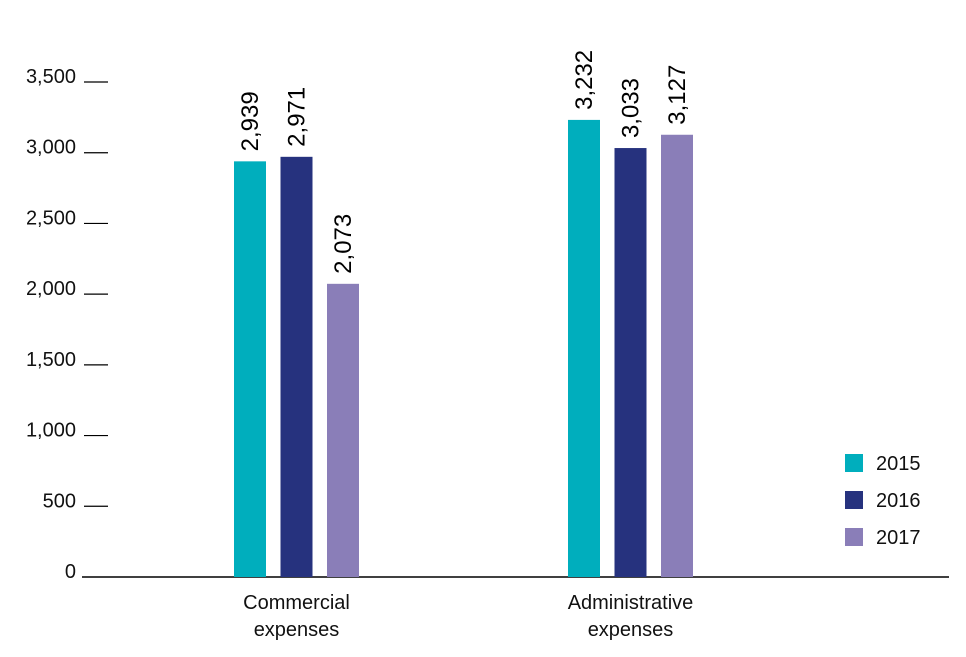 This screenshot has width=966, height=657. I want to click on y-tick-label: 1,500, so click(51, 360).